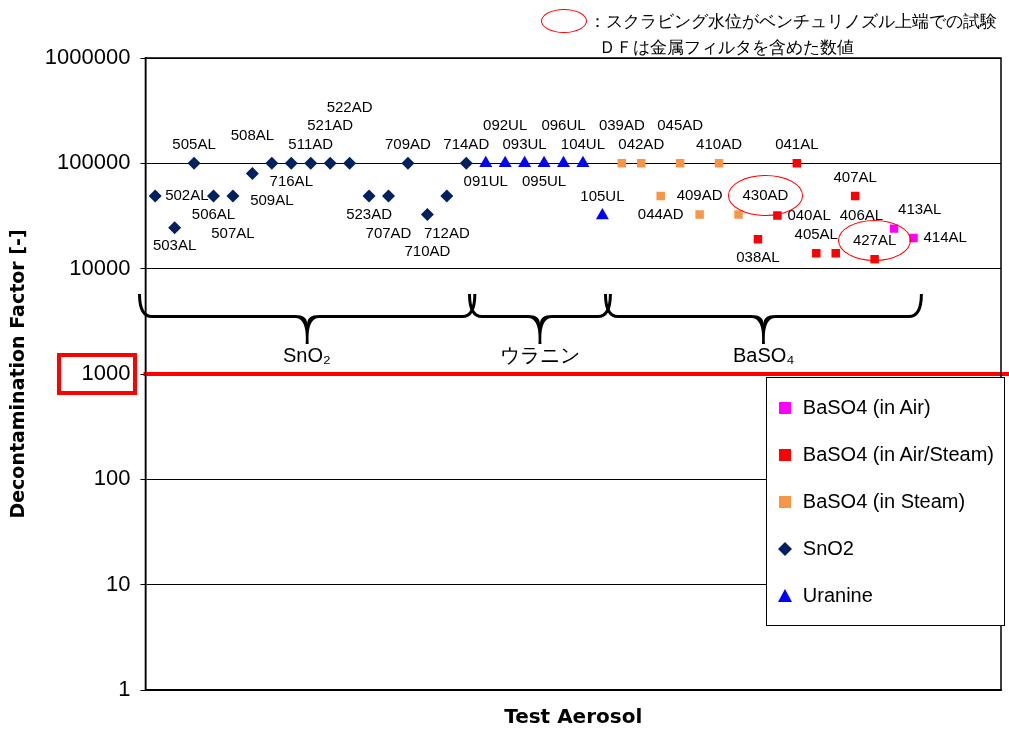  Describe the element at coordinates (837, 595) in the screenshot. I see `legend-label: Uranine` at that location.